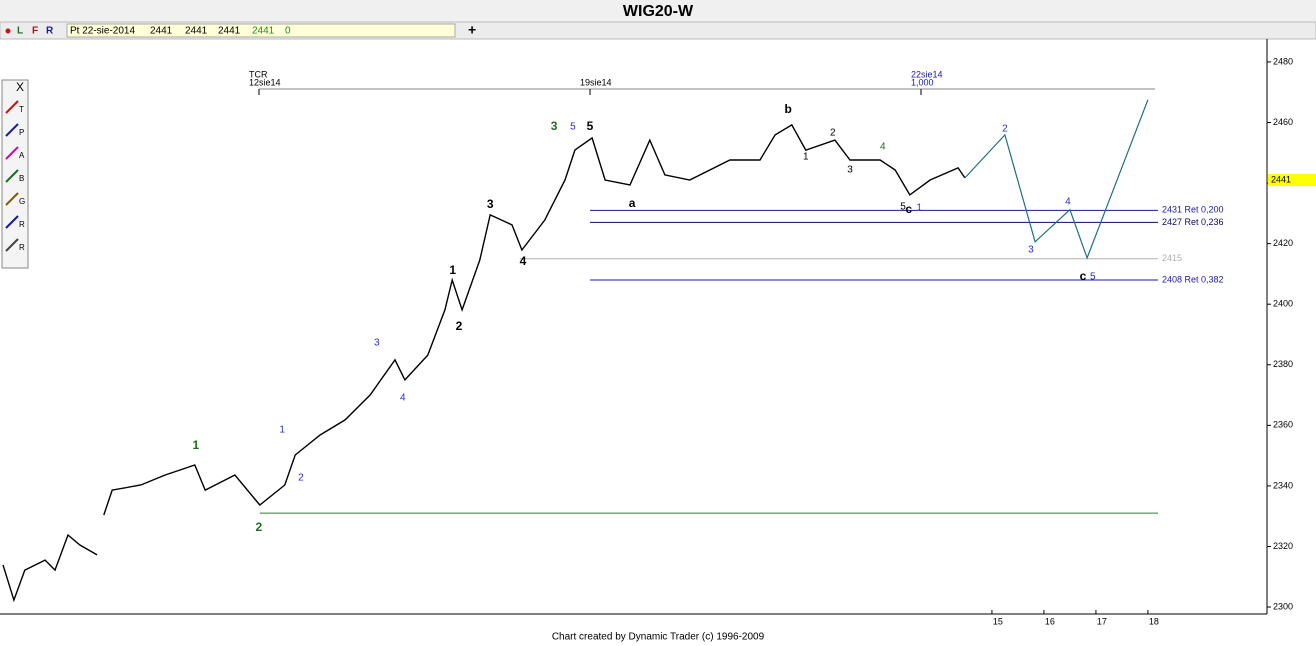 The height and width of the screenshot is (646, 1316). Describe the element at coordinates (35, 31) in the screenshot. I see `toolbar-button: F` at that location.